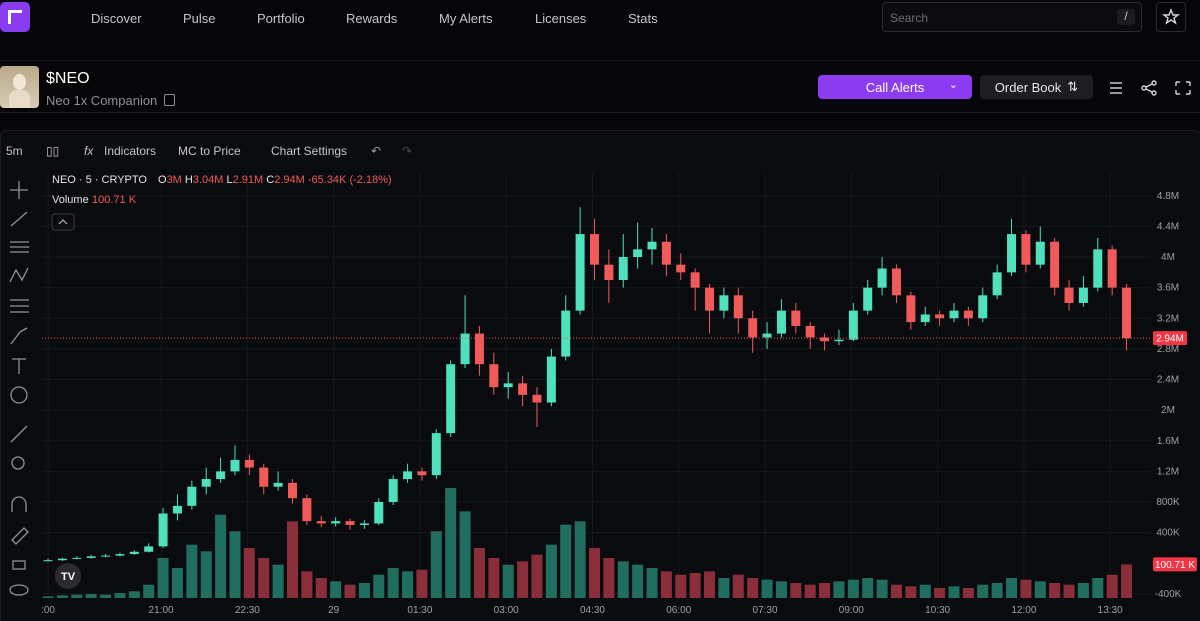 The width and height of the screenshot is (1200, 621). I want to click on lines-tool, so click(19, 247).